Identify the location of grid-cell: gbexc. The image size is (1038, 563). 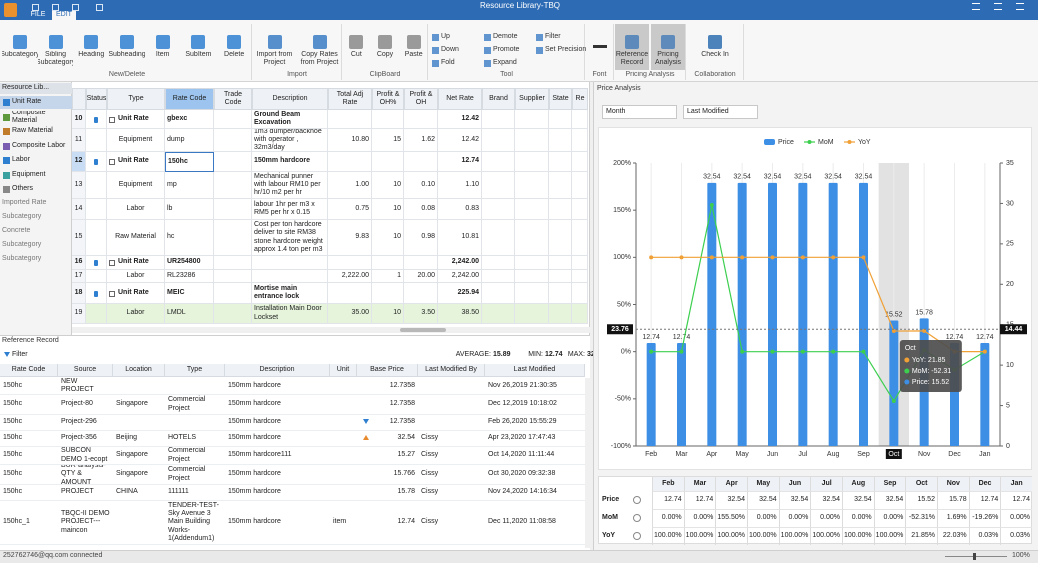
(189, 119).